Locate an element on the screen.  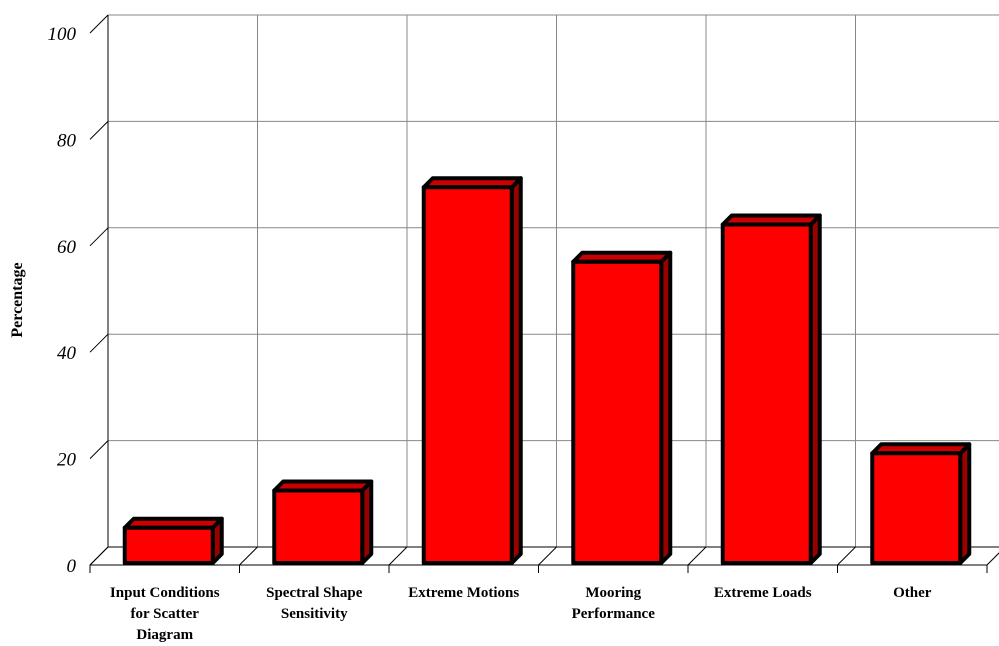
x-tick-label-line: Performance is located at coordinates (614, 614).